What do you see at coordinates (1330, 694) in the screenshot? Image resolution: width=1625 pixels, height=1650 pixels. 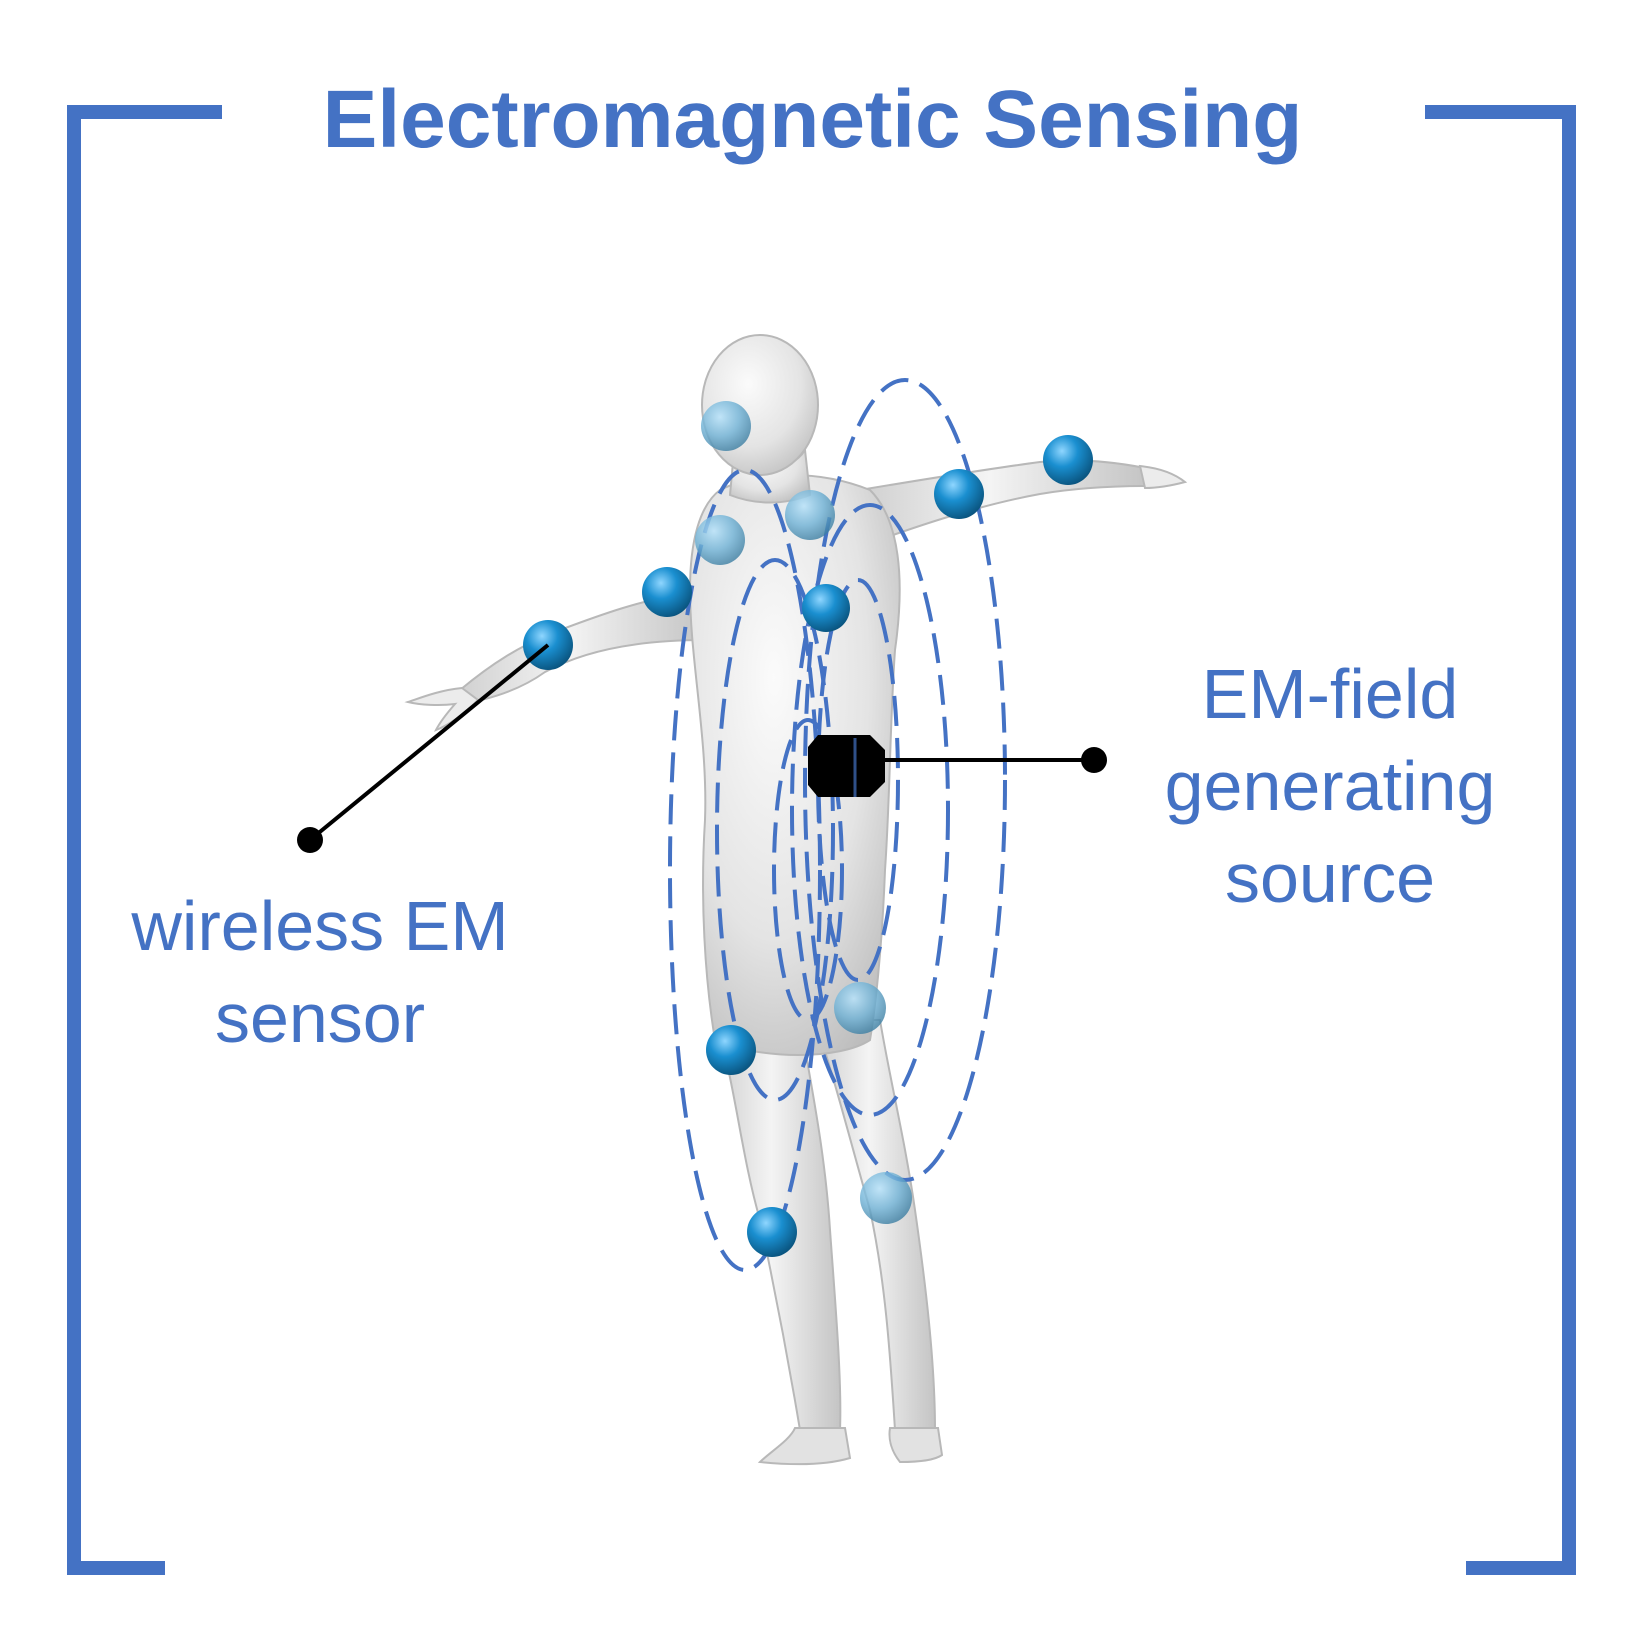 I see `source-label-line: EM-field` at bounding box center [1330, 694].